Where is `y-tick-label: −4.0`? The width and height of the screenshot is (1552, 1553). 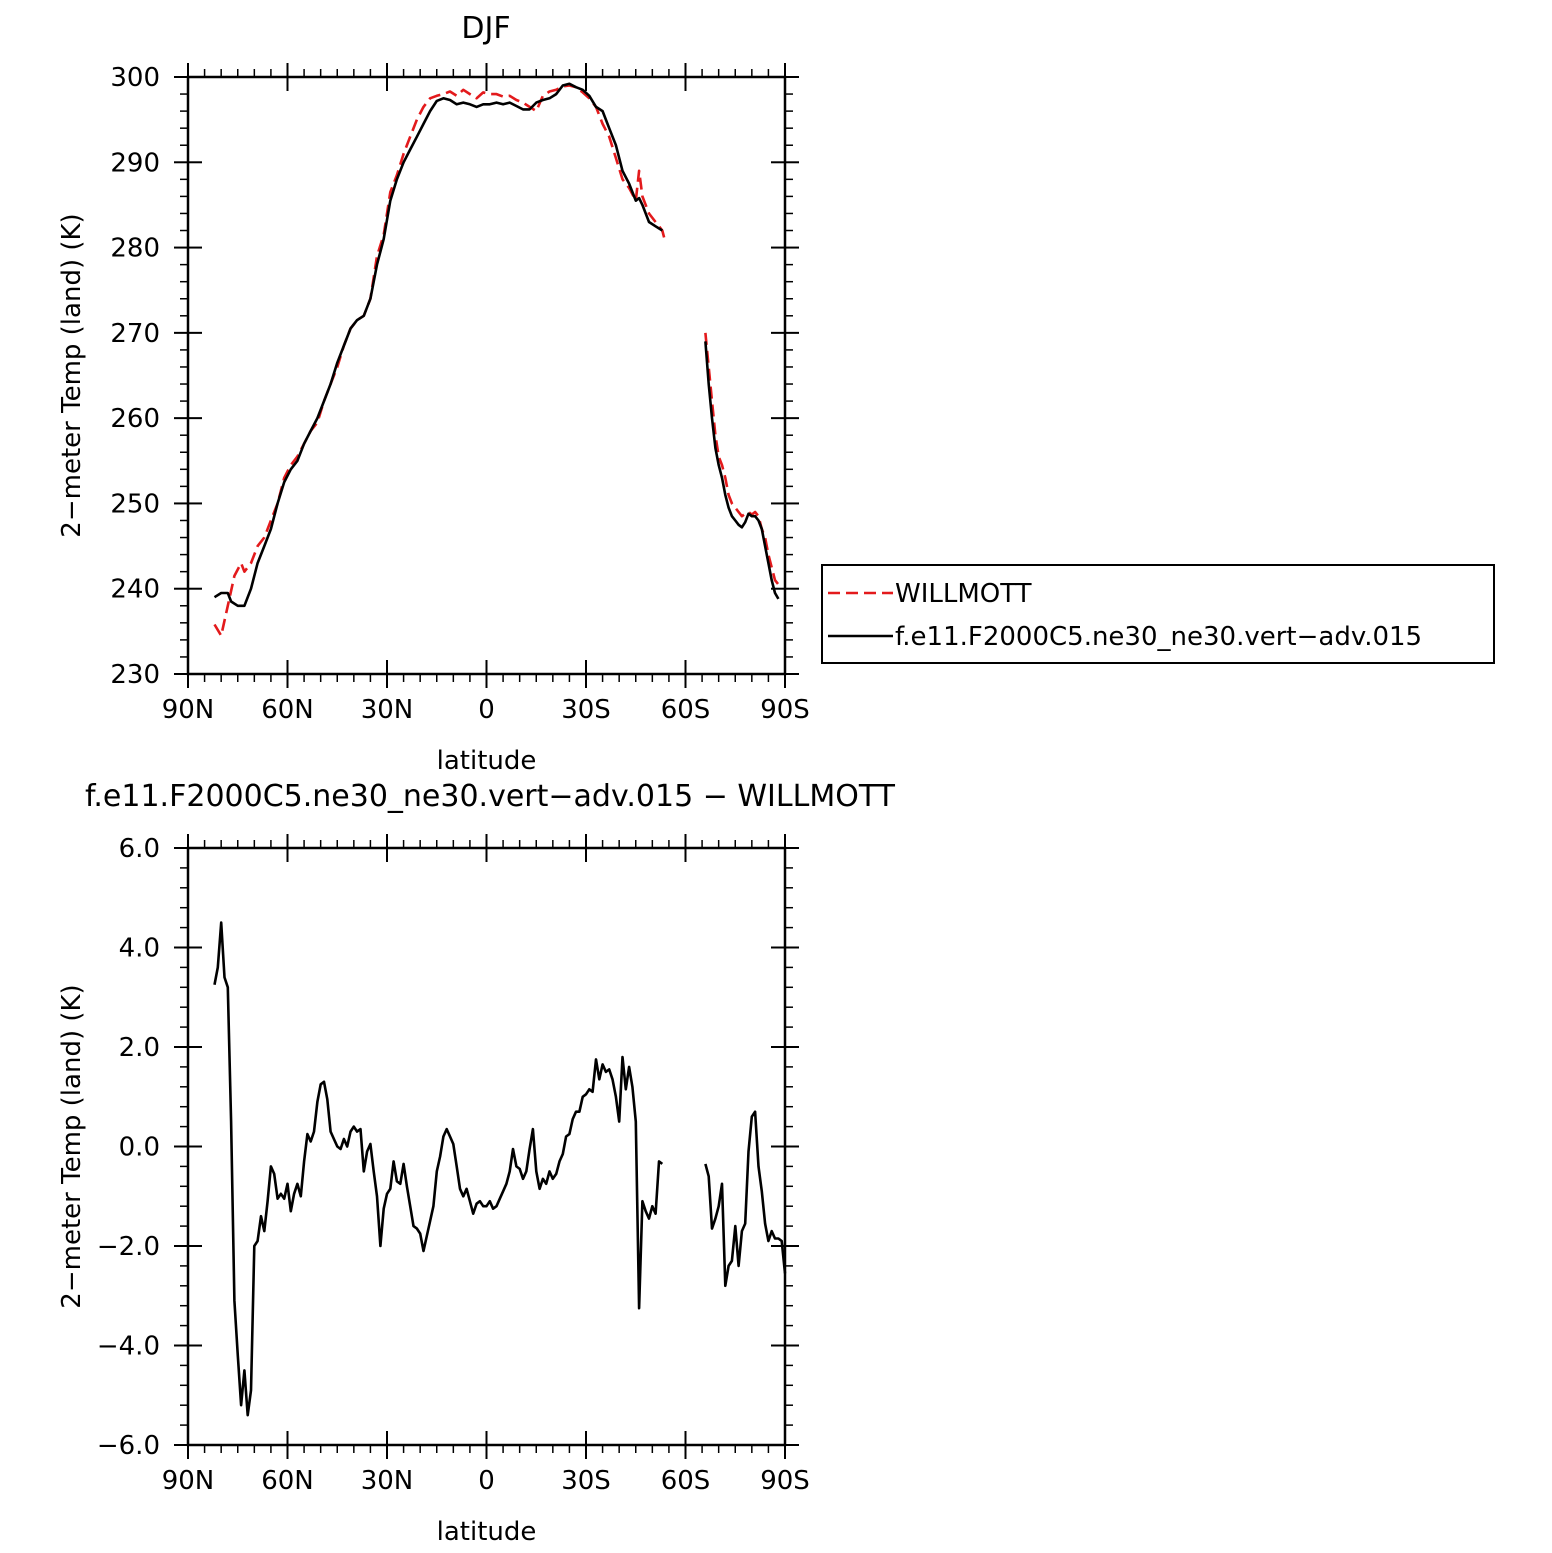 y-tick-label: −4.0 is located at coordinates (128, 1347).